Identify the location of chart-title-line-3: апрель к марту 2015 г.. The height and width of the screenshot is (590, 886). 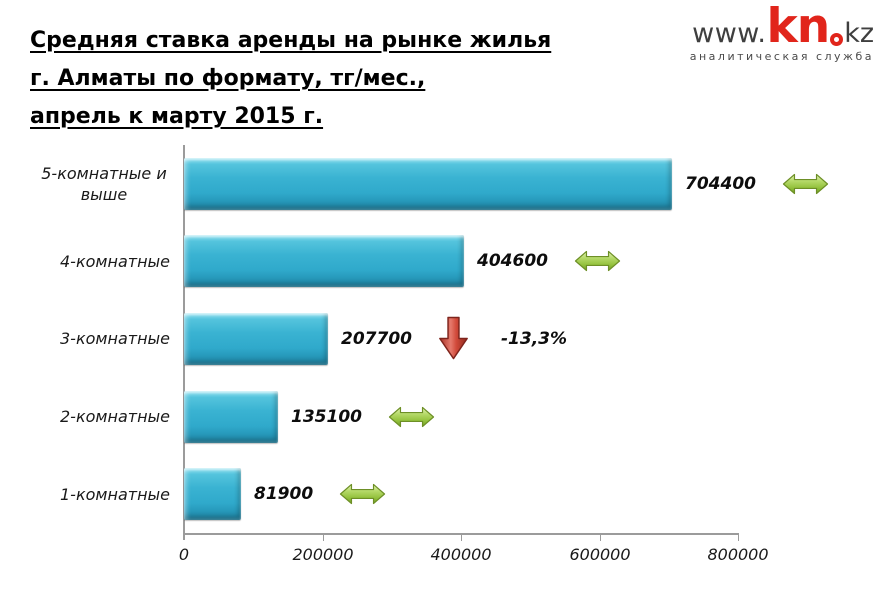
(177, 116).